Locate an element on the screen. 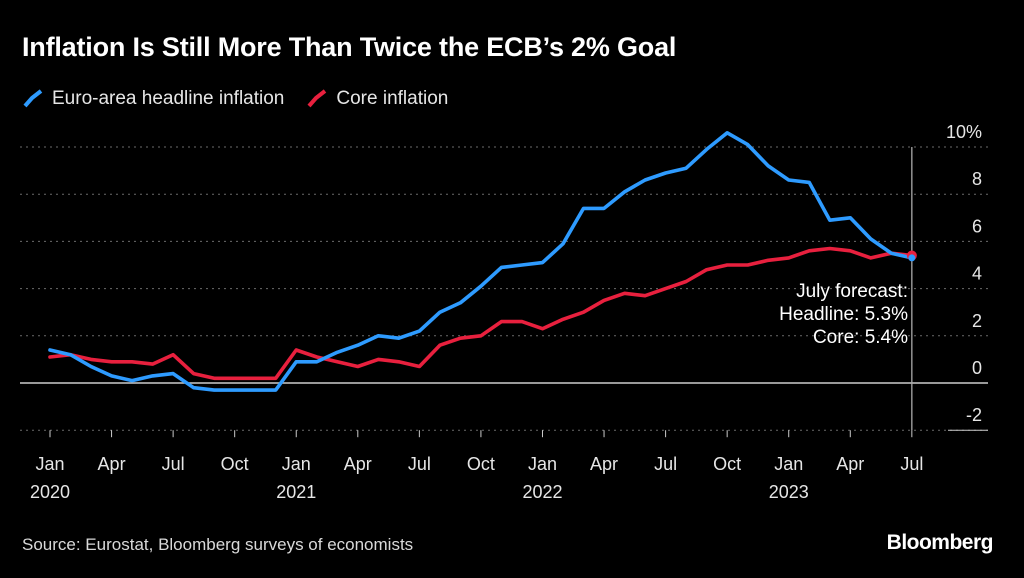  forecast-annotation-line1: July forecast: is located at coordinates (852, 291).